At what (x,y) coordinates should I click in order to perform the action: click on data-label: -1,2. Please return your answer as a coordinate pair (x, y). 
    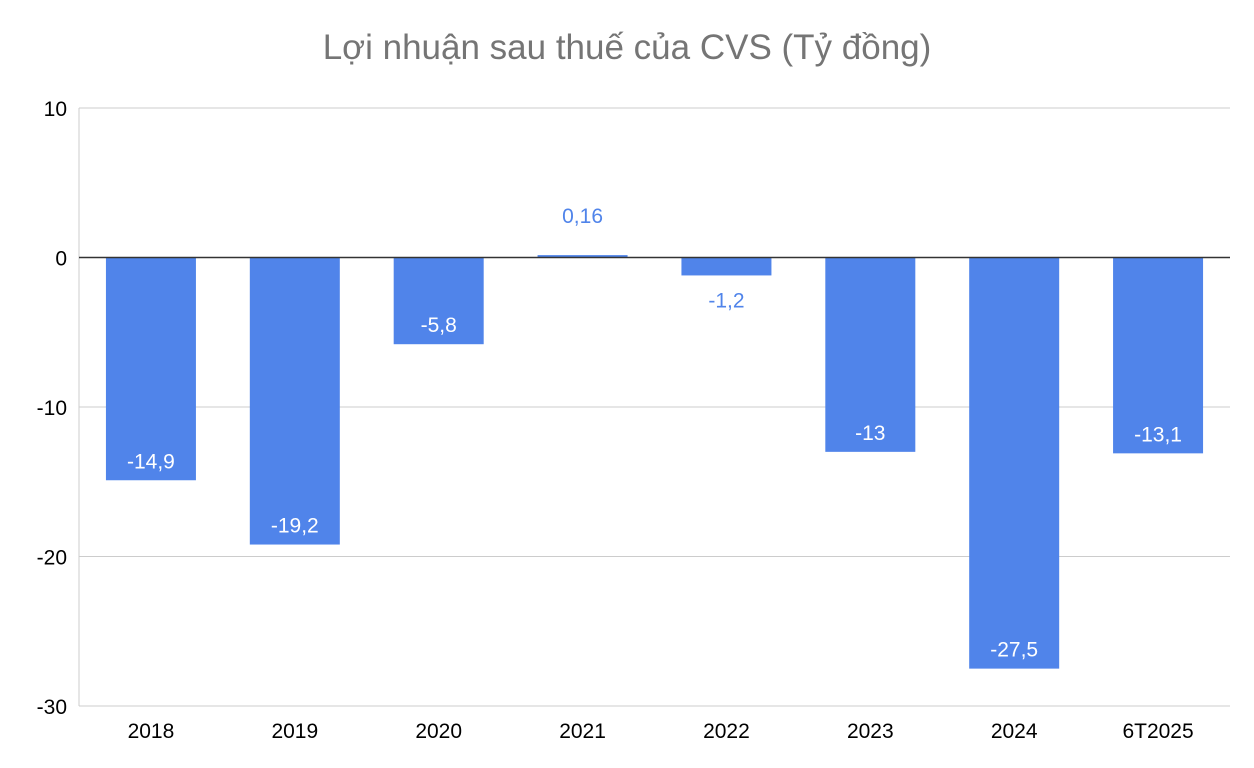
    Looking at the image, I should click on (726, 300).